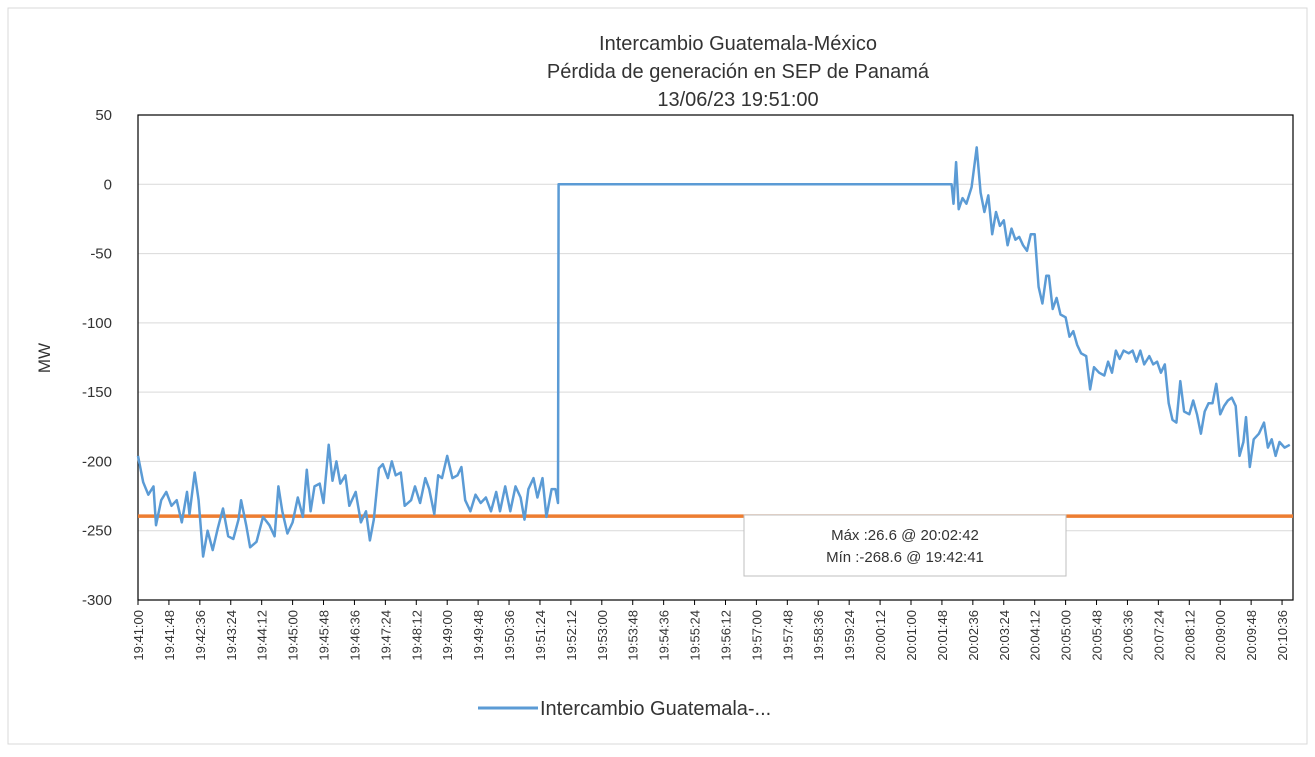 The height and width of the screenshot is (757, 1315). What do you see at coordinates (737, 100) in the screenshot?
I see `chart-subtitle: 13/06/23 19:51:00` at bounding box center [737, 100].